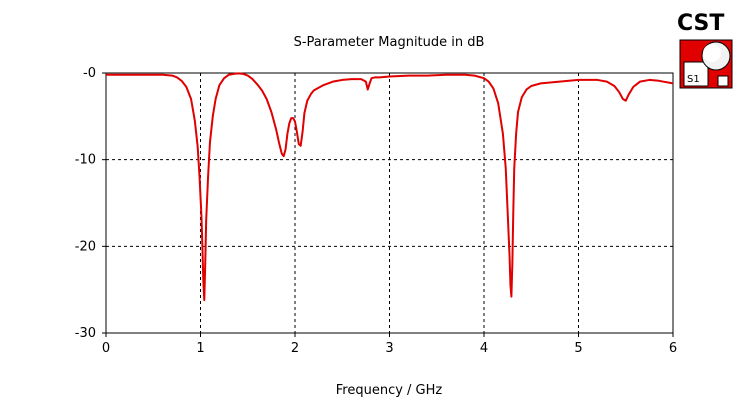 This screenshot has width=752, height=408. I want to click on logo-small-cube, so click(723, 81).